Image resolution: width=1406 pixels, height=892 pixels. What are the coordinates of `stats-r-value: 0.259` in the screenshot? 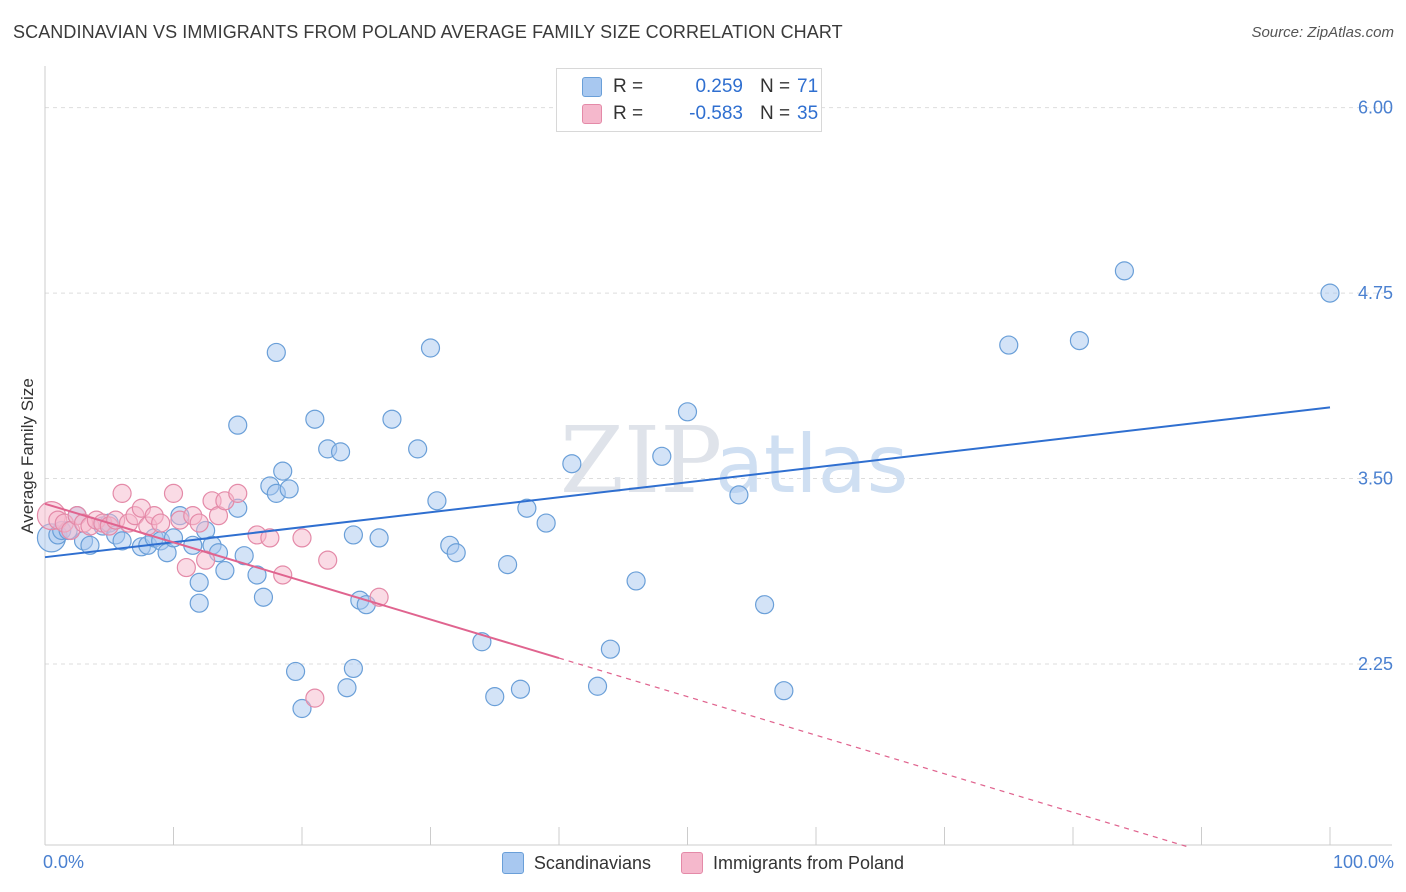 It's located at (719, 86).